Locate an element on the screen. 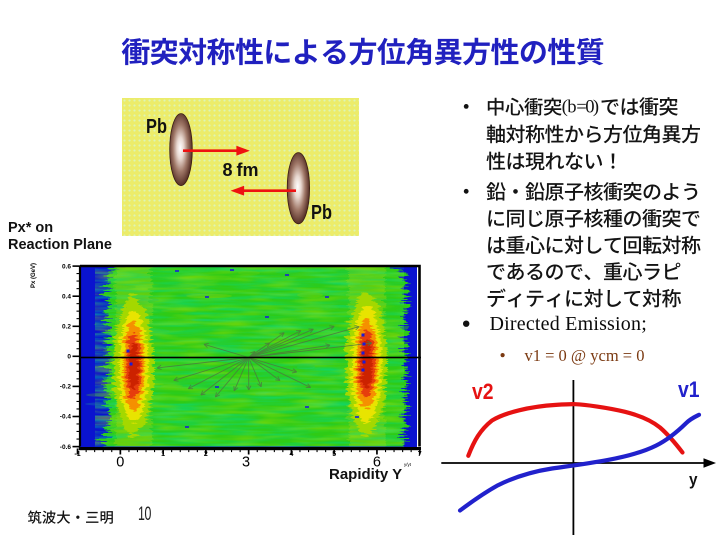 Image resolution: width=720 pixels, height=540 pixels. svg-text: 1 is located at coordinates (163, 454).